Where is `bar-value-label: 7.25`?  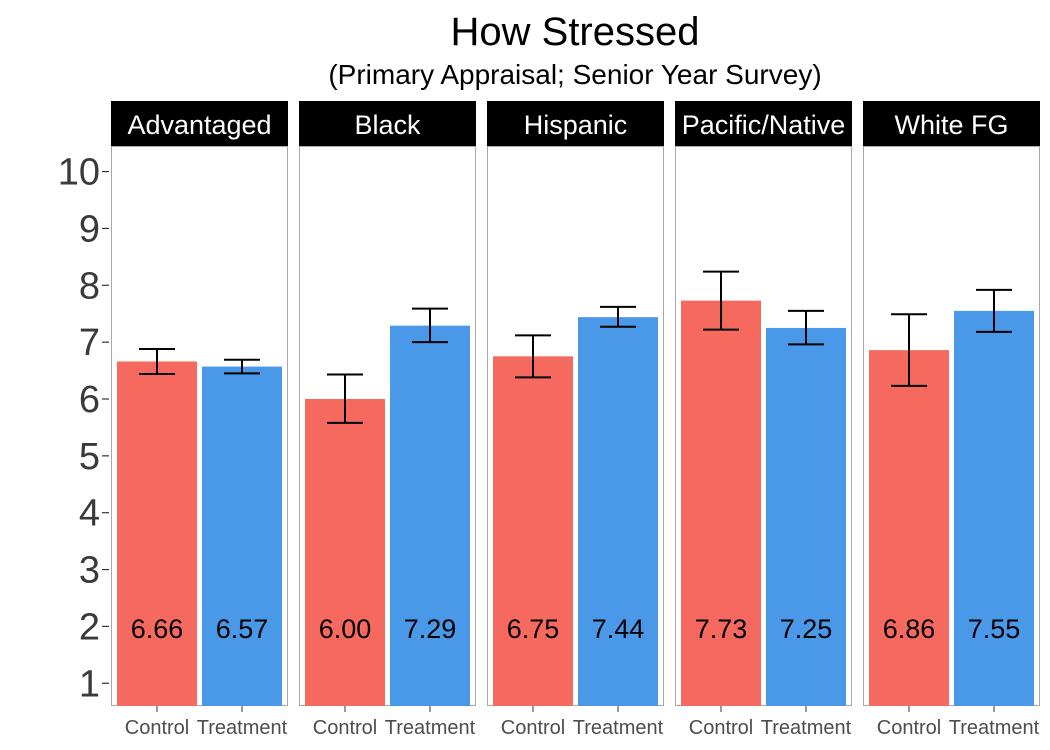
bar-value-label: 7.25 is located at coordinates (806, 629).